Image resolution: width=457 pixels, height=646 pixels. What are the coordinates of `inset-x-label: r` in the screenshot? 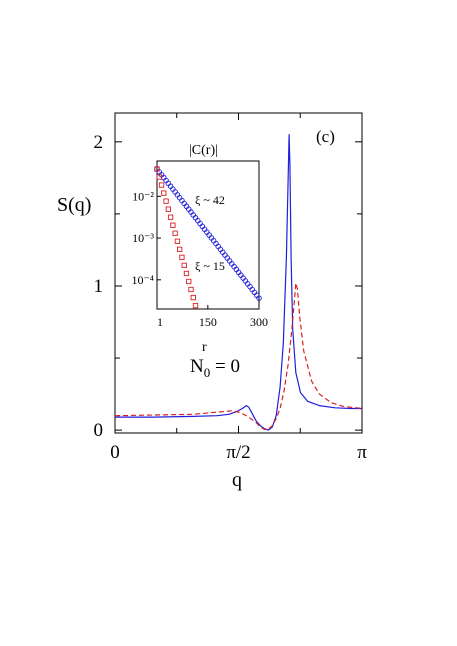 It's located at (204, 347).